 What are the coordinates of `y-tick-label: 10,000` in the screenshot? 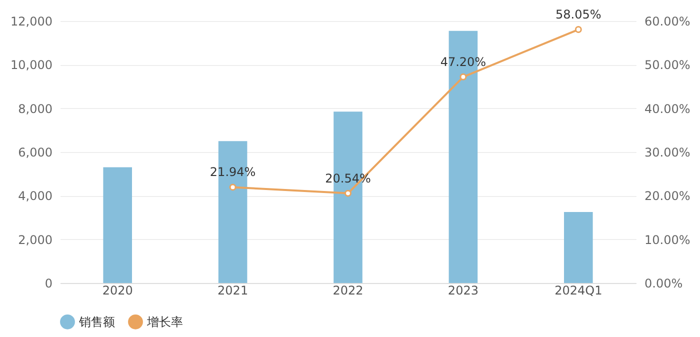 It's located at (31, 65).